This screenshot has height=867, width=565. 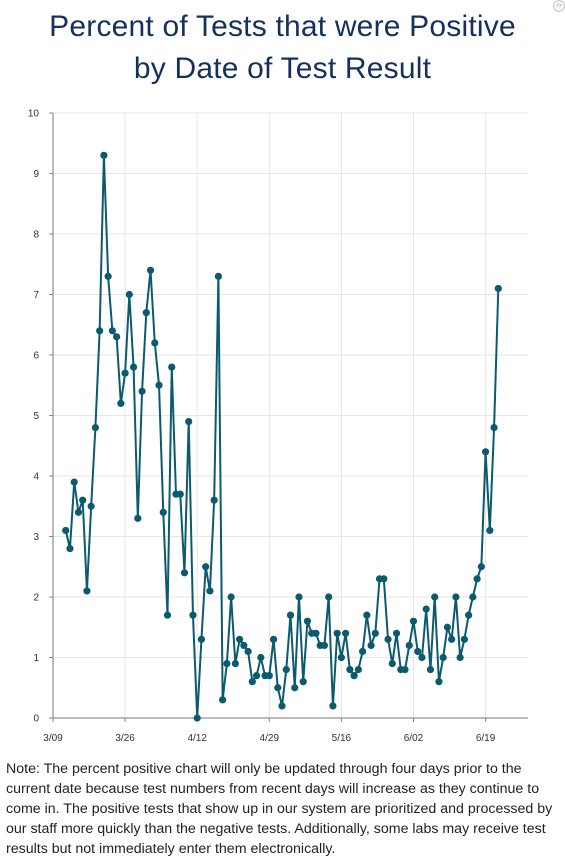 I want to click on x-tick-label: 4/12, so click(x=197, y=738).